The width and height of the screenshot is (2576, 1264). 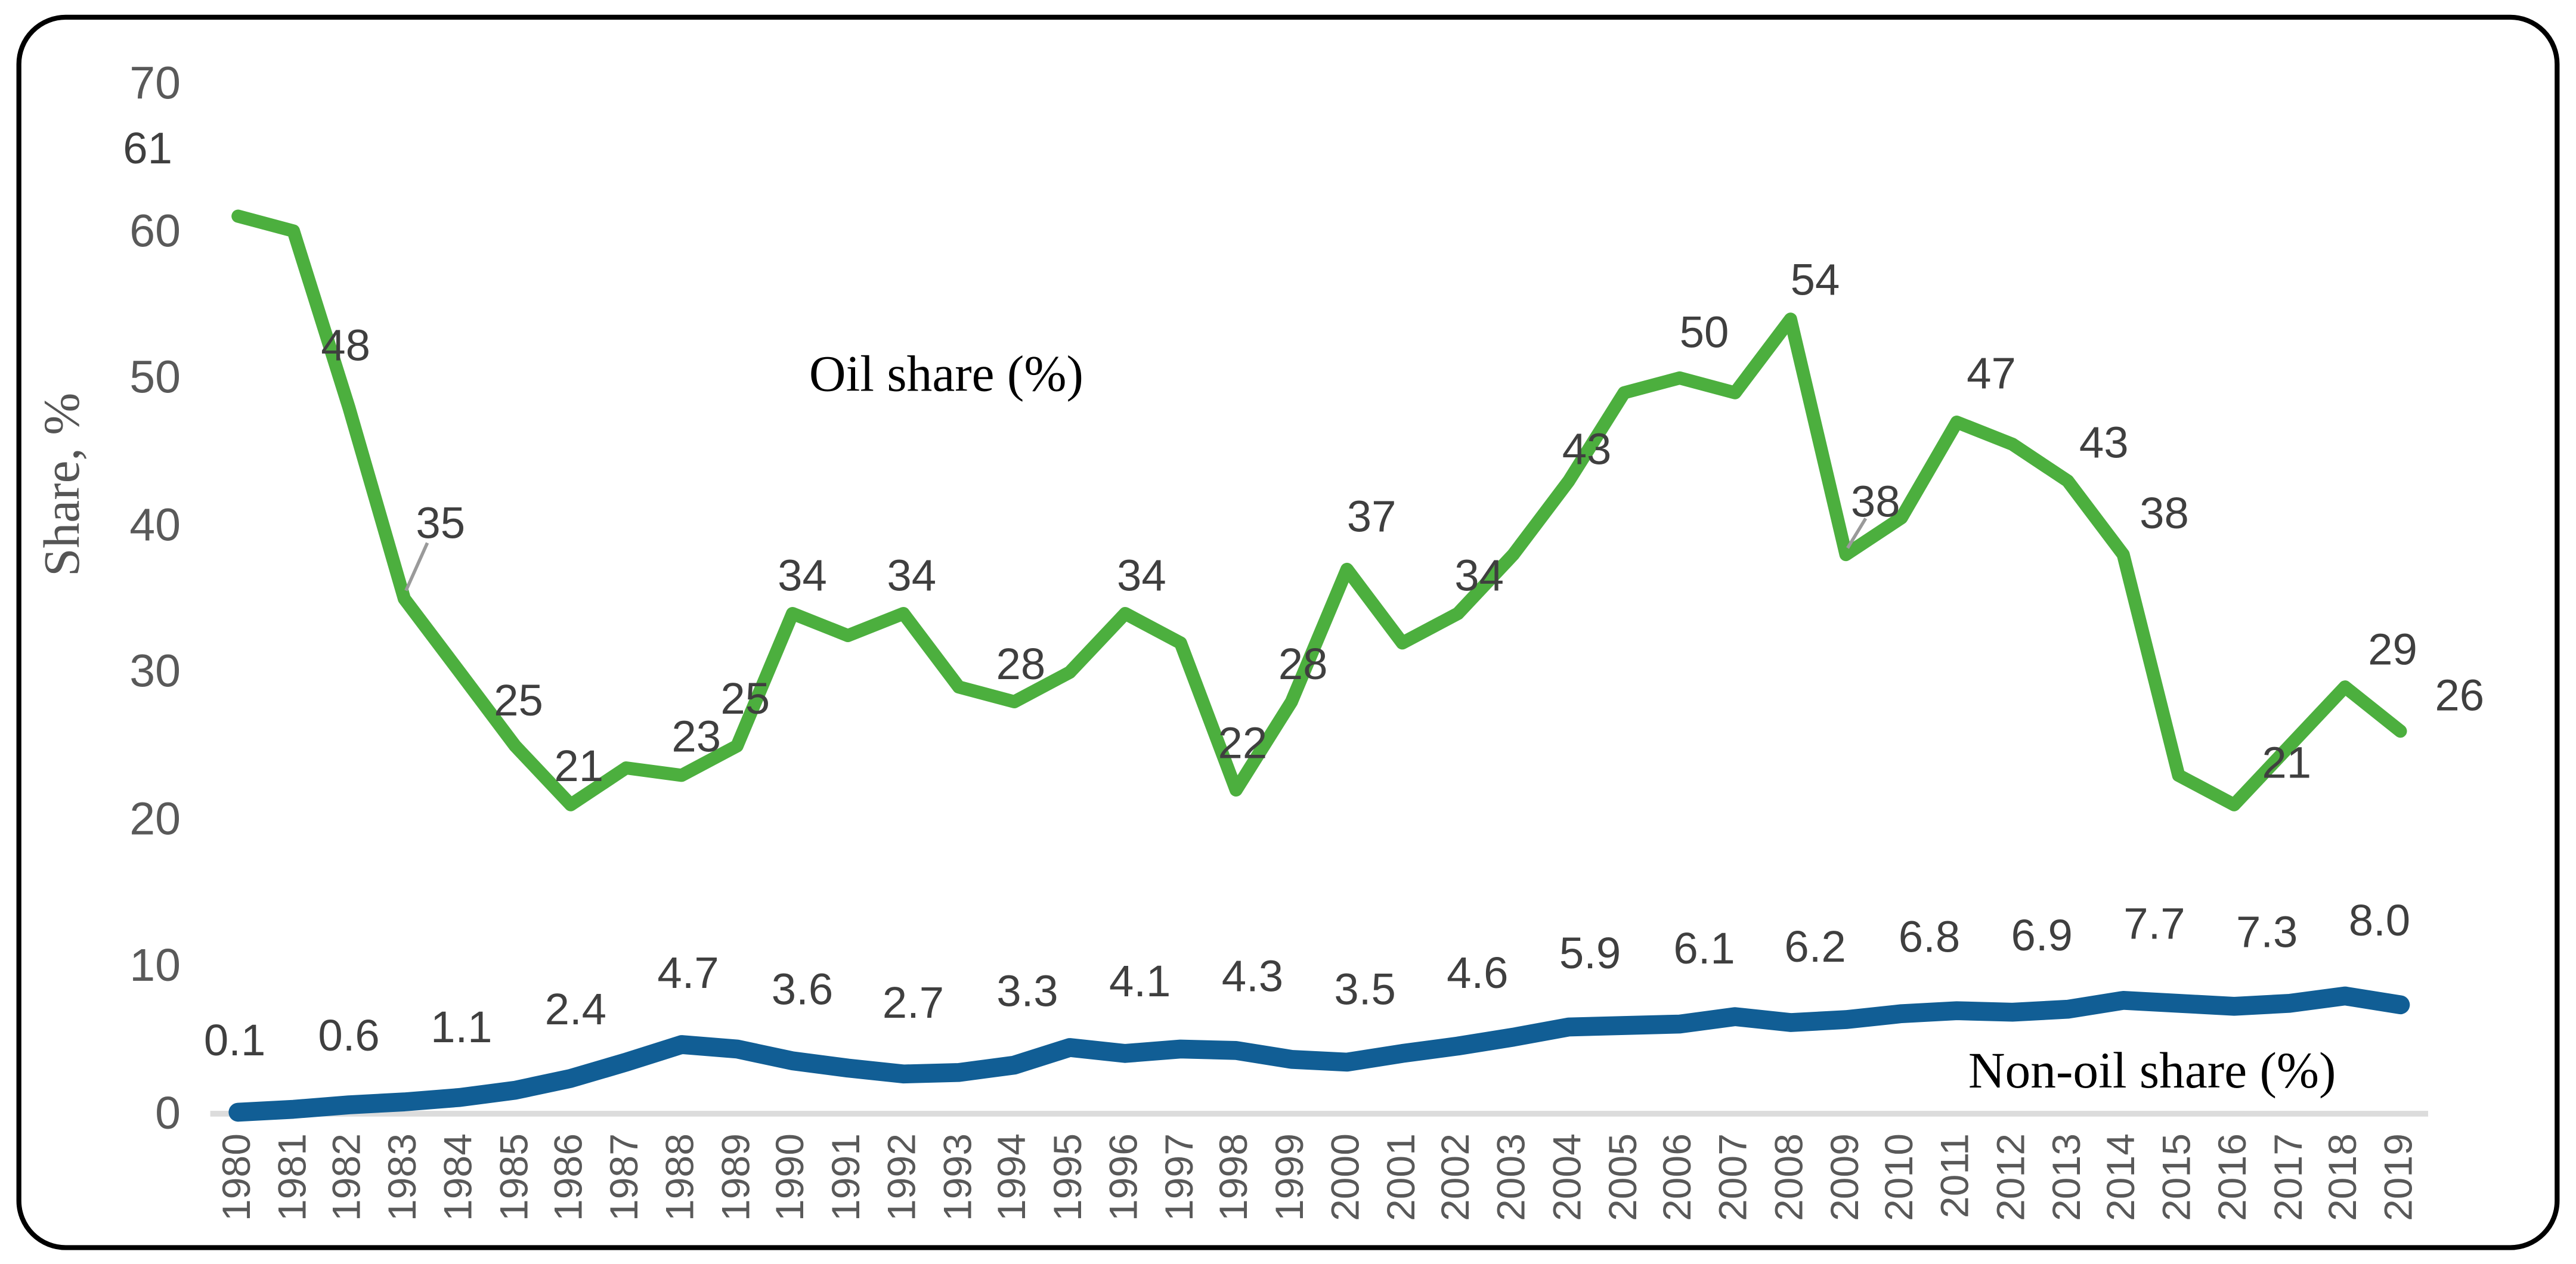 What do you see at coordinates (348, 1177) in the screenshot?
I see `x-tick-label: 1982` at bounding box center [348, 1177].